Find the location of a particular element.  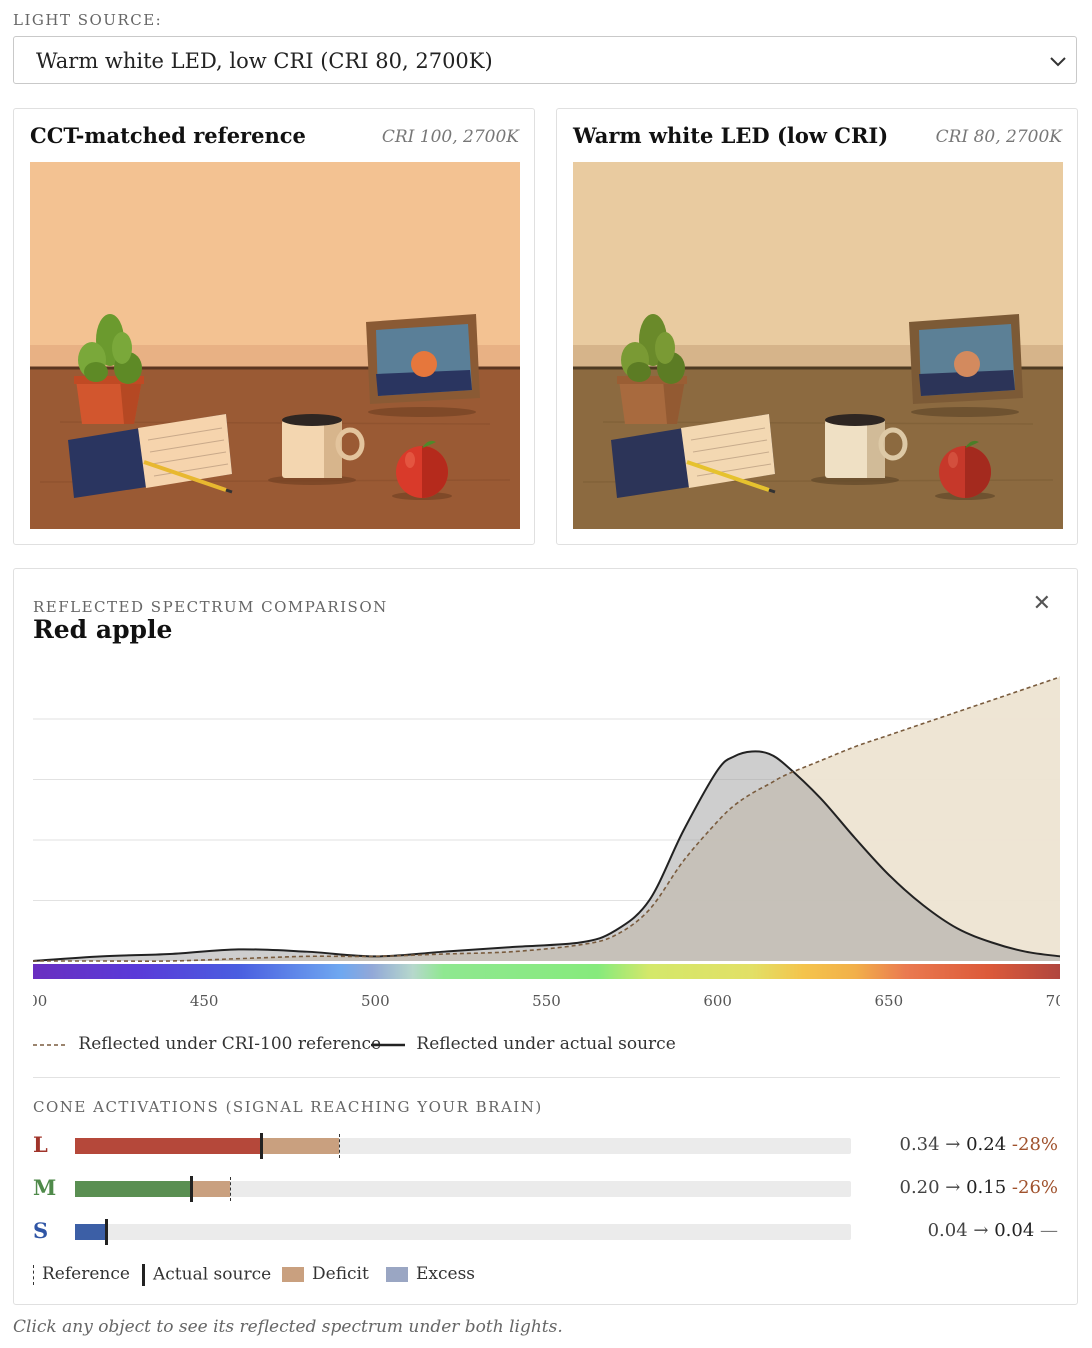

cone-letter-l: L is located at coordinates (40, 1144).